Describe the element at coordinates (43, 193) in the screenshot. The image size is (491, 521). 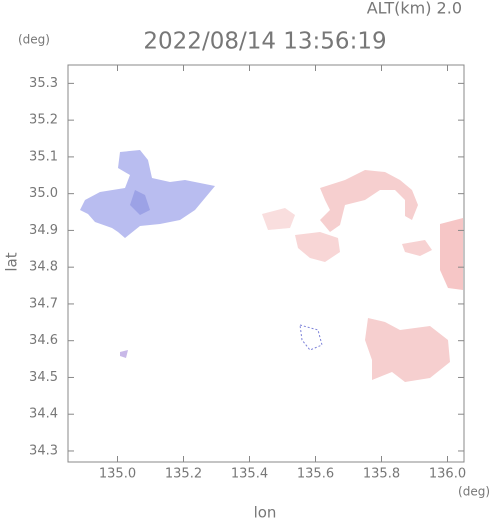
I see `y-tick-label: 35.0` at that location.